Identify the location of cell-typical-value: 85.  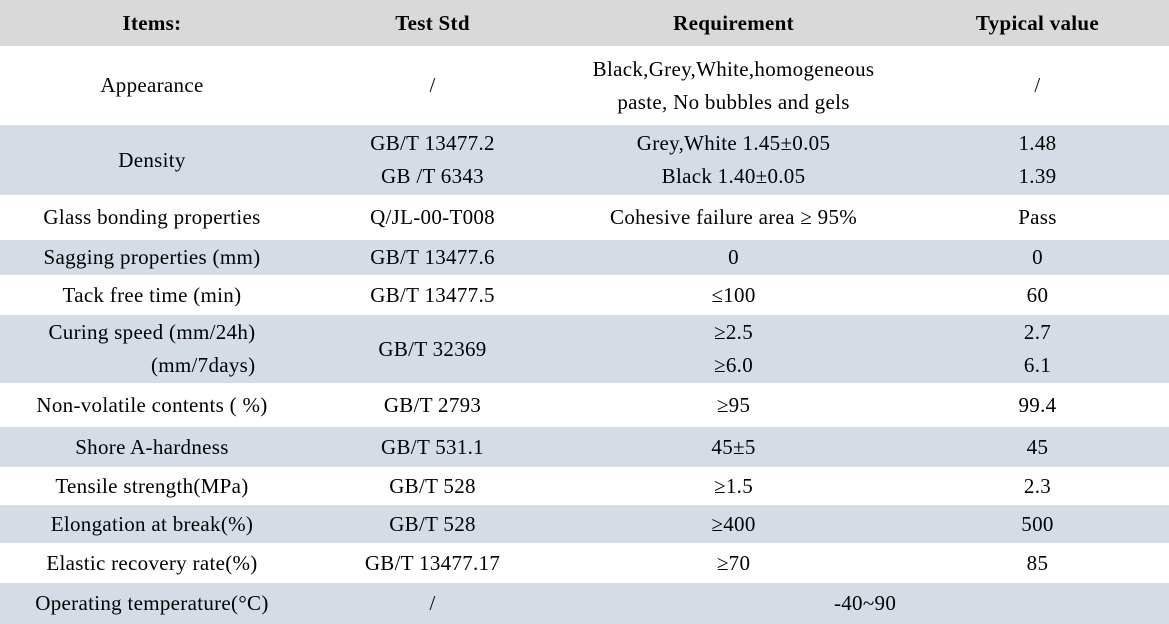
(1037, 562).